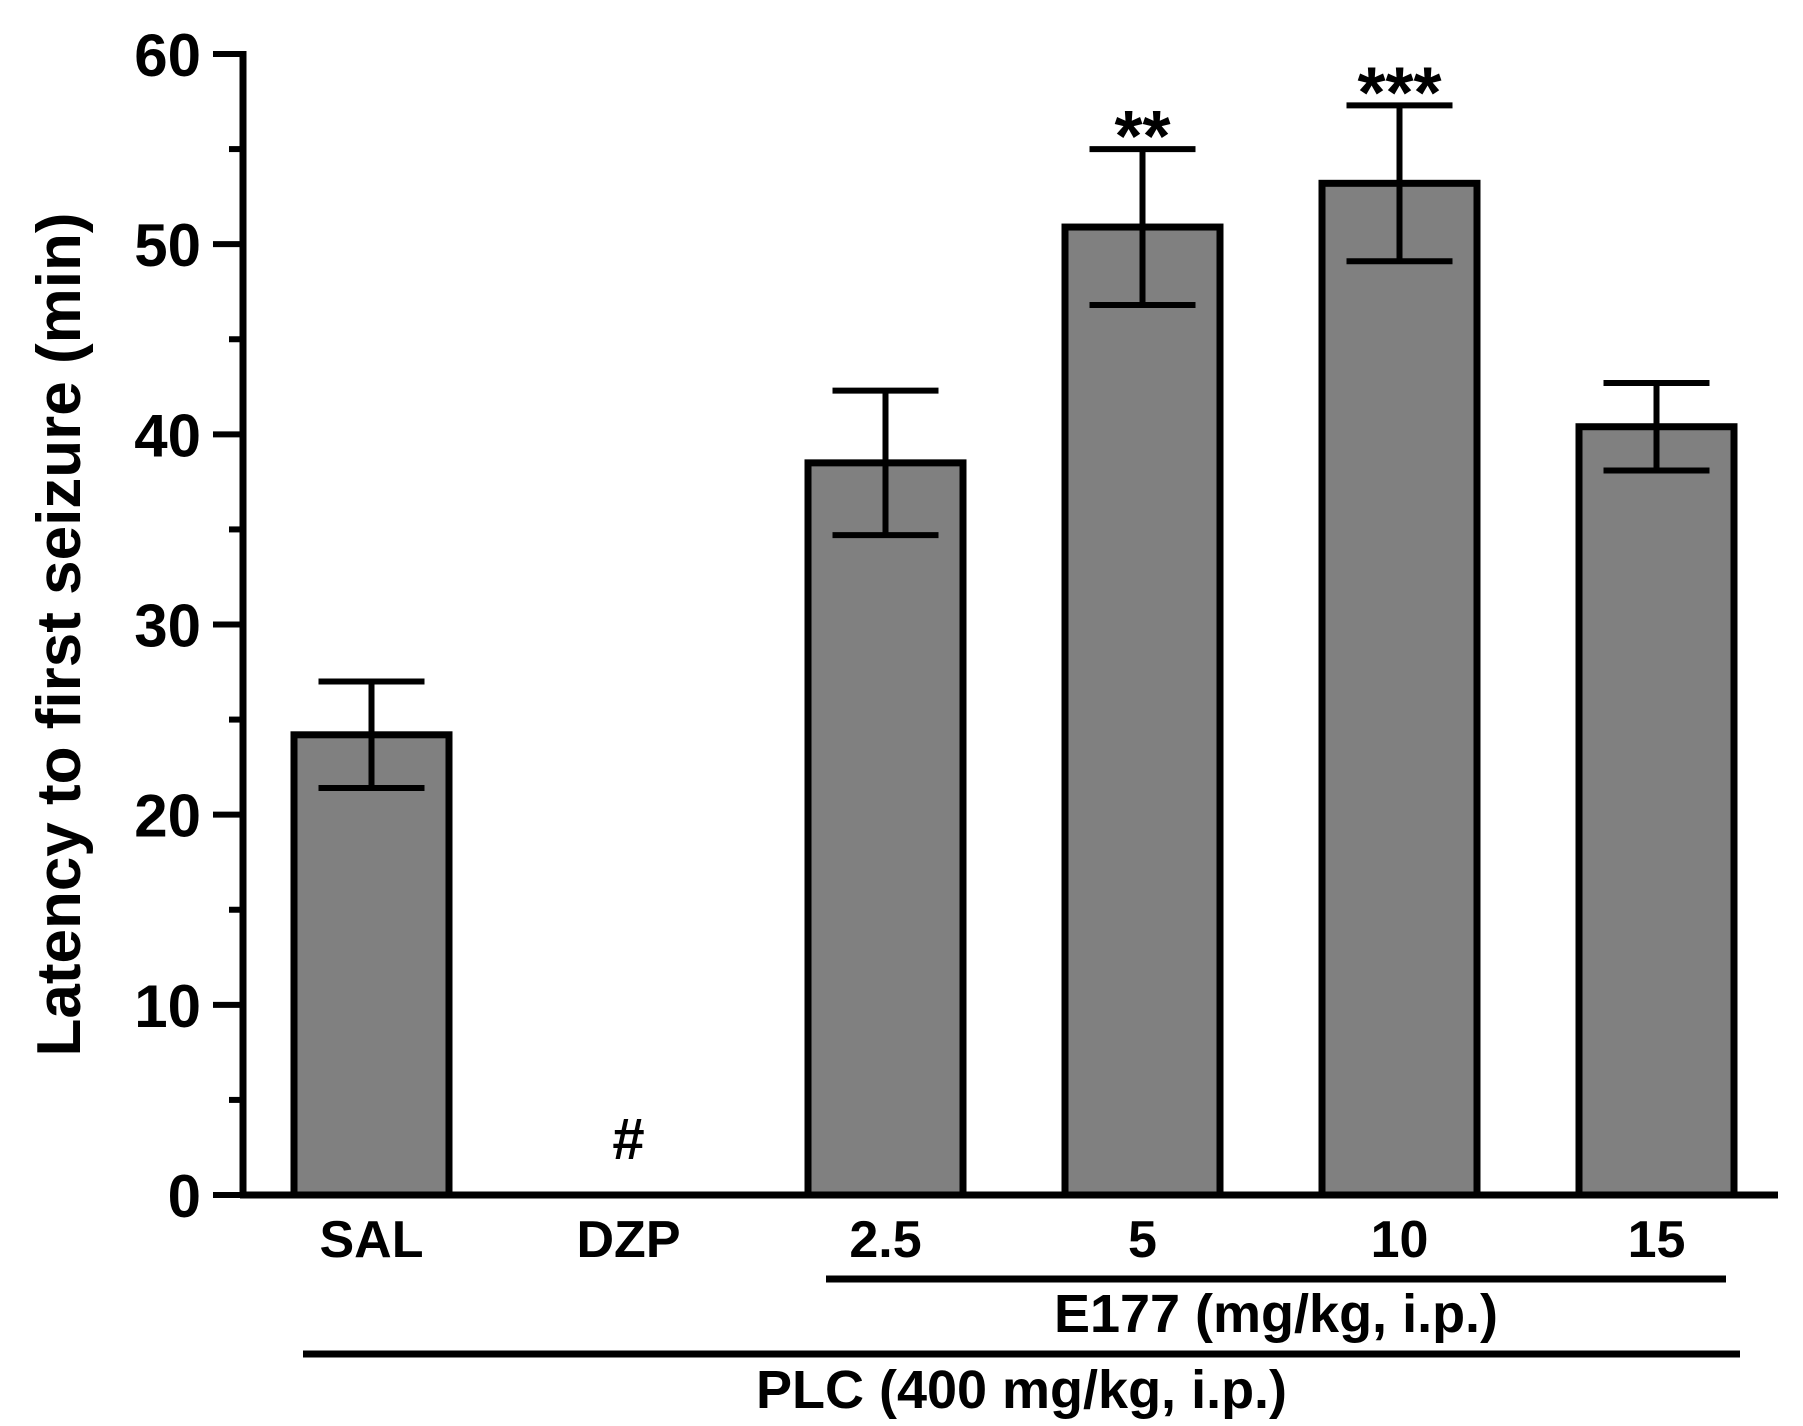 This screenshot has width=1803, height=1426. I want to click on y-tick-label: 60, so click(167, 55).